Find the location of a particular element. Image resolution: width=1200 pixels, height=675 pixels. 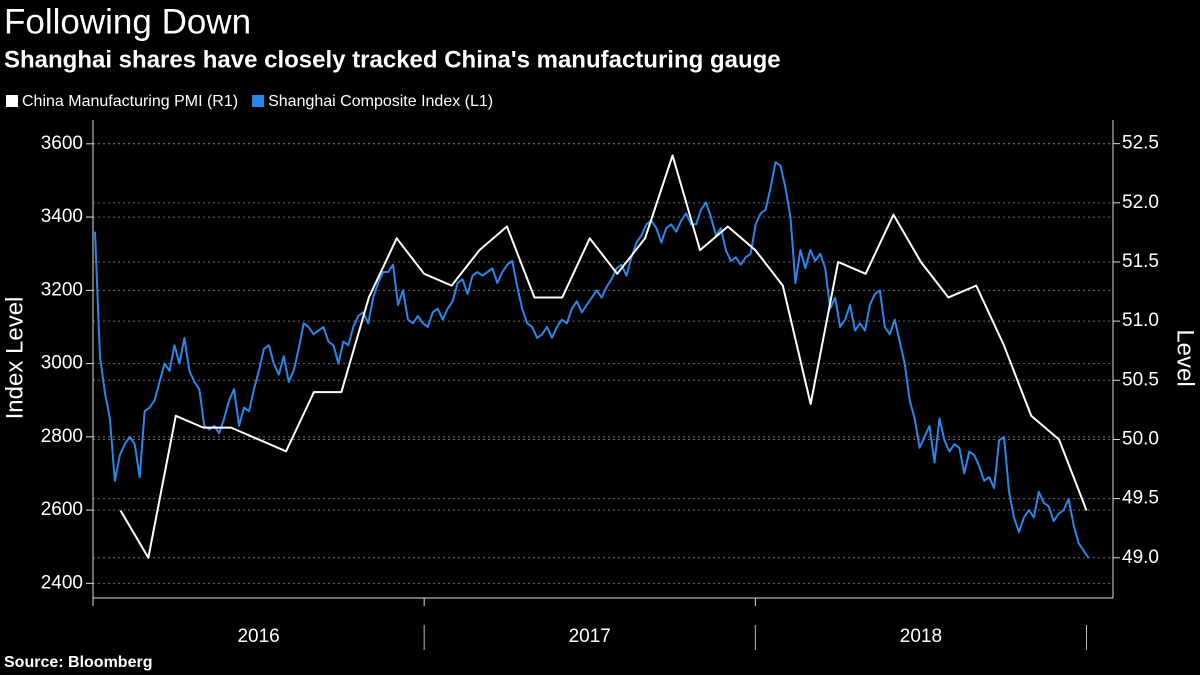

x-tick-label: 2016 is located at coordinates (258, 636).